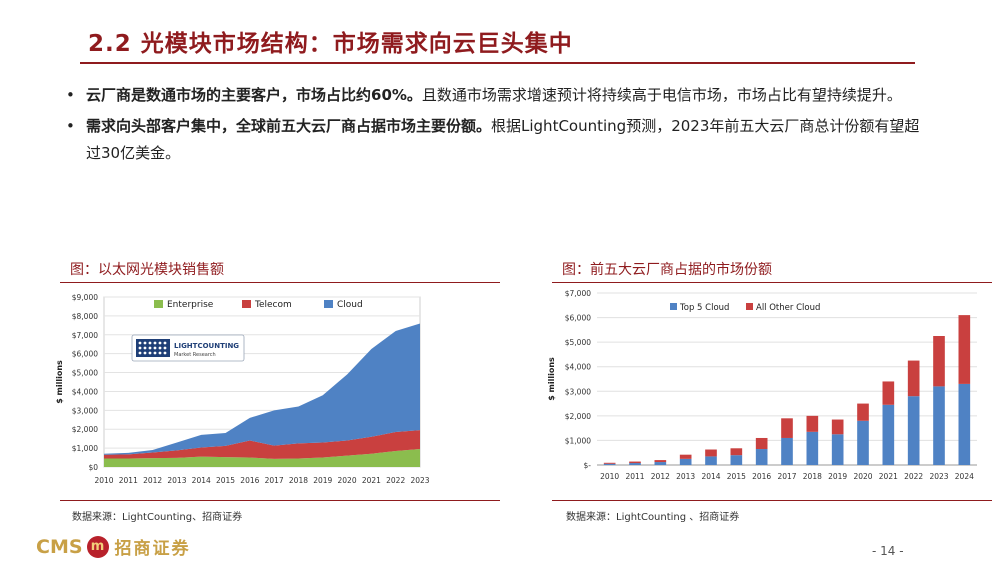 This screenshot has height=562, width=1000. Describe the element at coordinates (578, 391) in the screenshot. I see `y-tick-label: $3,000` at that location.